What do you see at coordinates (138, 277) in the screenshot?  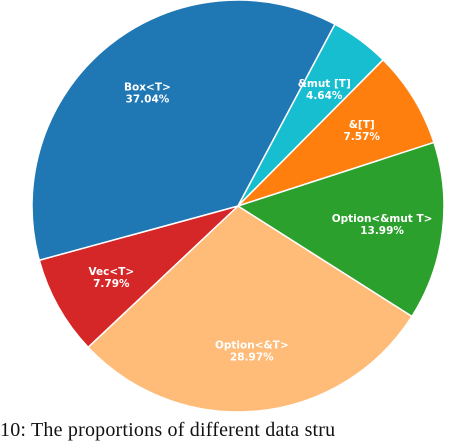 I see `pie-slice-vec-t` at bounding box center [138, 277].